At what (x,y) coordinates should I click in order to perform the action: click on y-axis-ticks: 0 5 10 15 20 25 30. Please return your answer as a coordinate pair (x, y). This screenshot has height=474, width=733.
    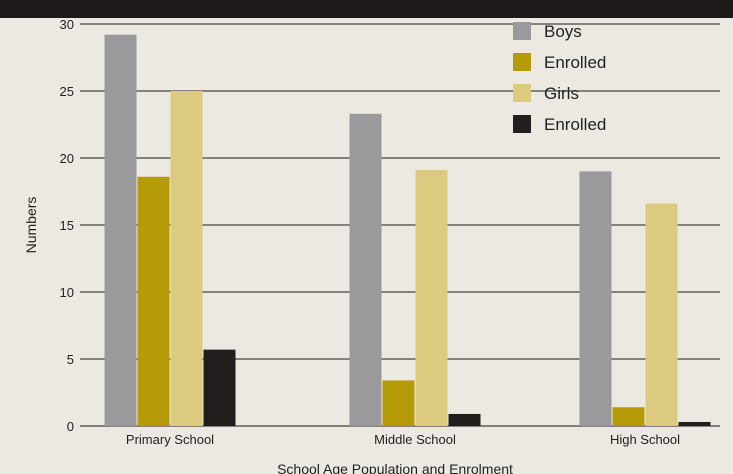
    Looking at the image, I should click on (67, 225).